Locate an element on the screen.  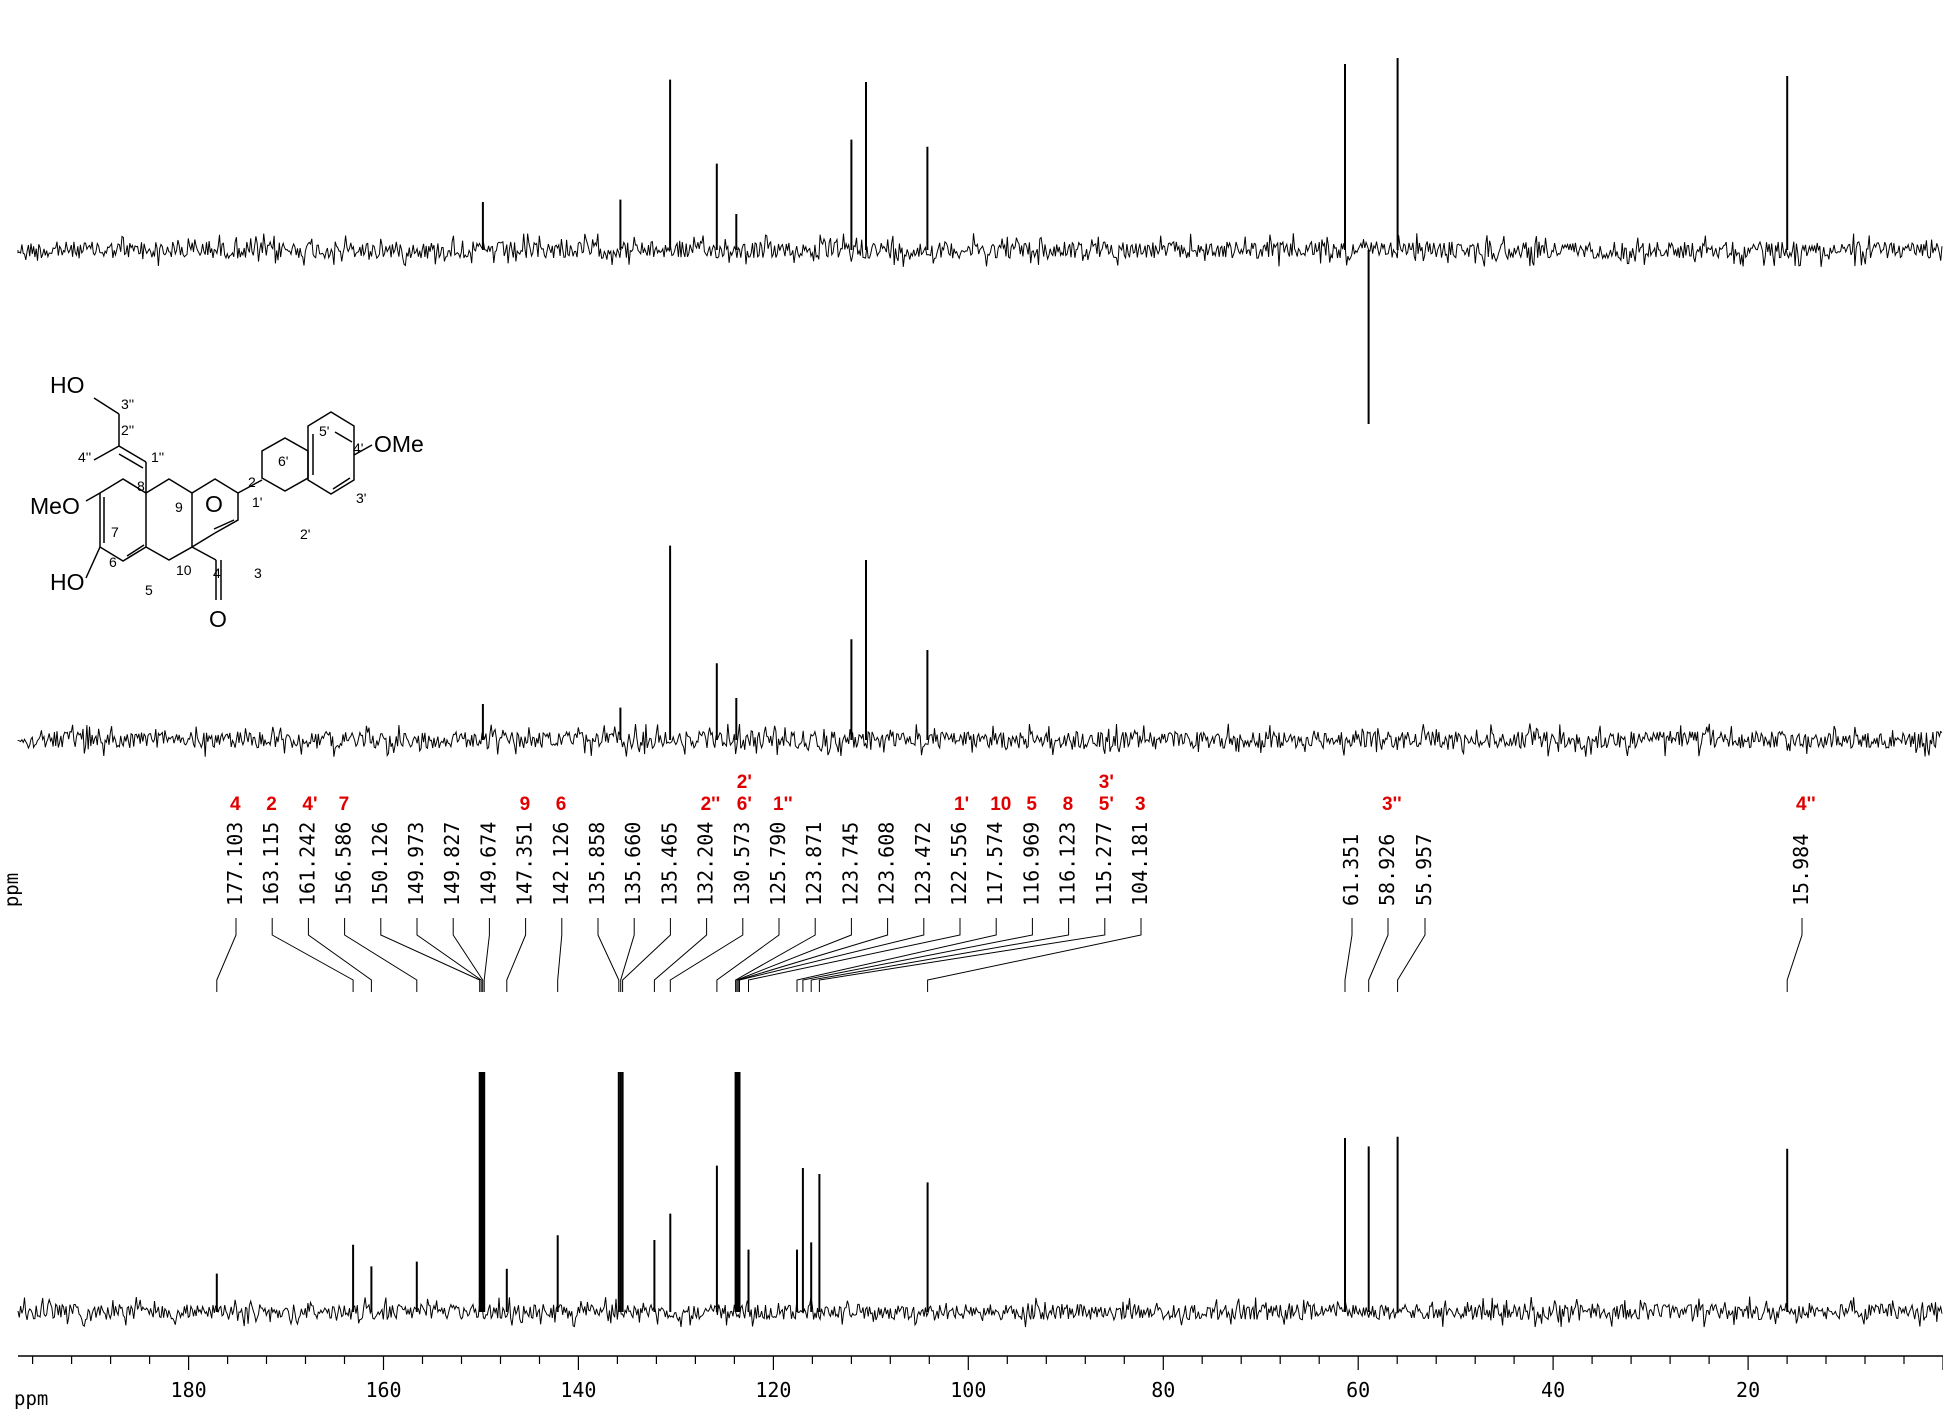
x-tick-label-60: 60 is located at coordinates (1358, 1390).